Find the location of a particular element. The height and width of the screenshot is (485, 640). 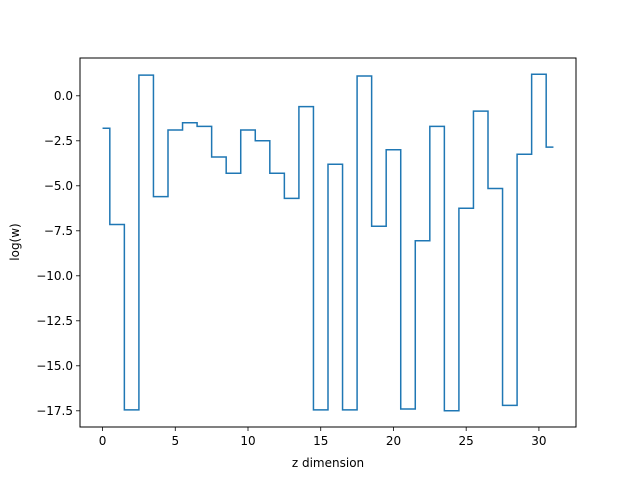

y-tick-label: −15.0 is located at coordinates (54, 366).